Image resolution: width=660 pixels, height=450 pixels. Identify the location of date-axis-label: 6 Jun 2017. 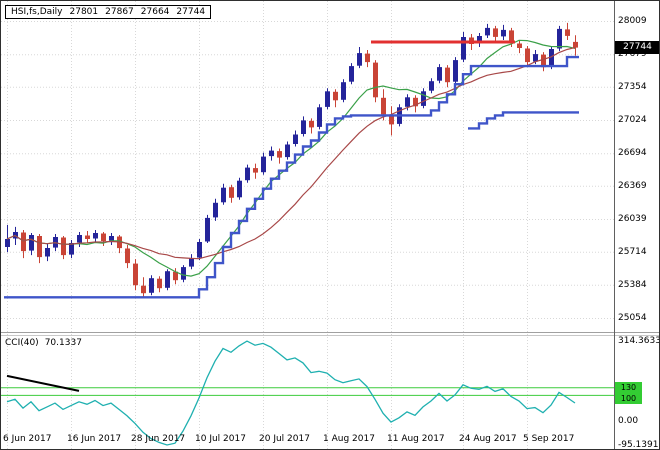
(27, 439).